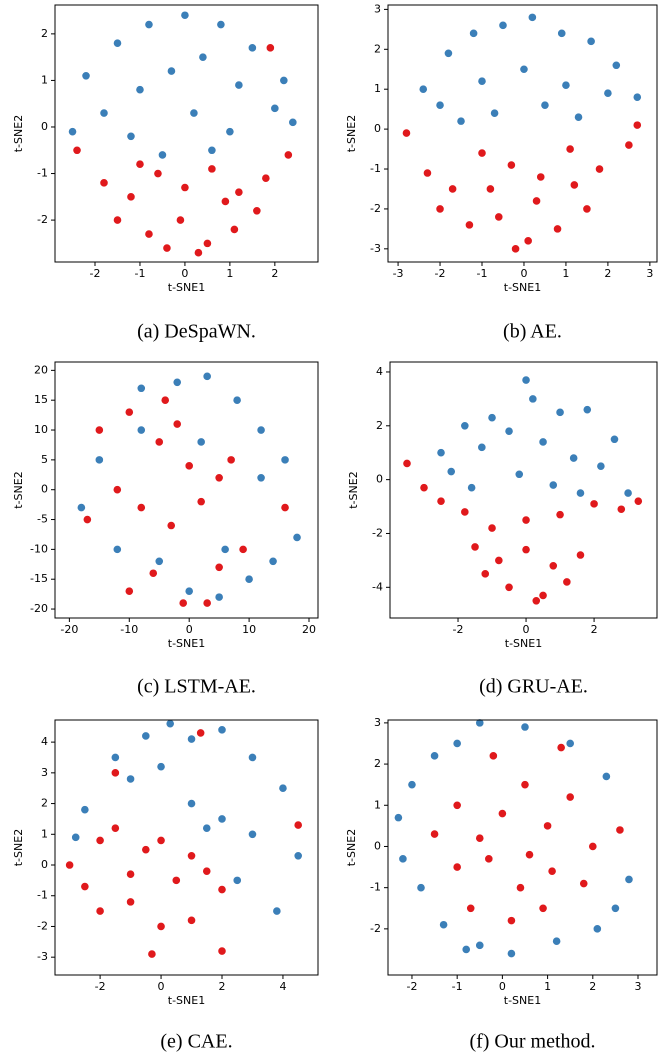  What do you see at coordinates (229, 273) in the screenshot?
I see `x-tick-label: 1` at bounding box center [229, 273].